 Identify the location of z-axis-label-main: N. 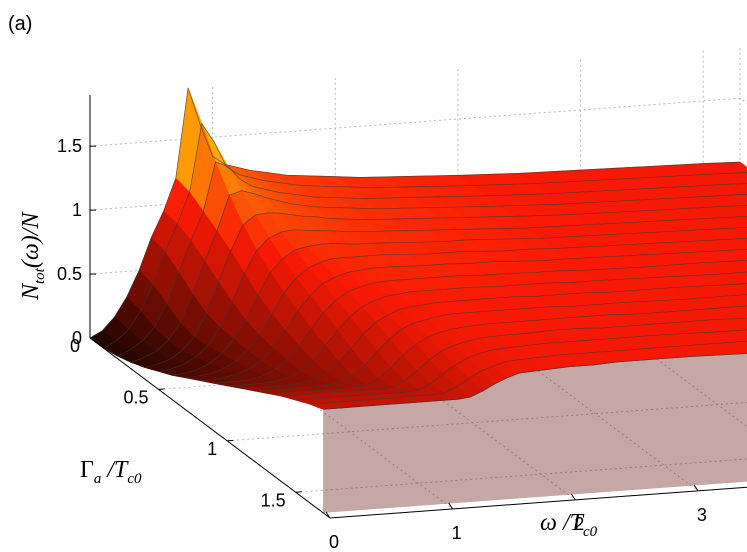
(31, 291).